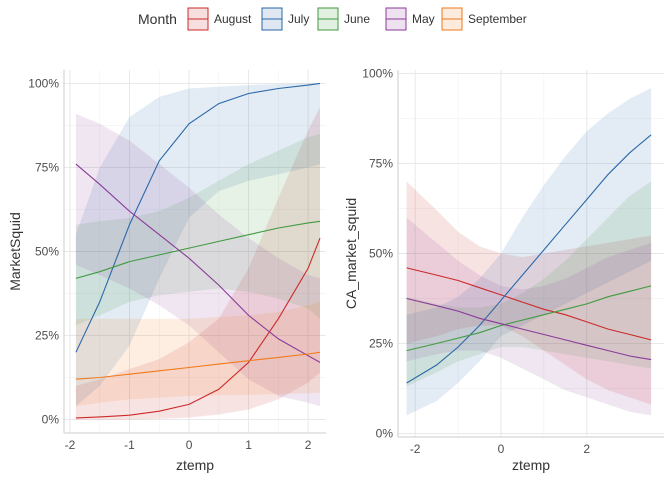 Image resolution: width=672 pixels, height=480 pixels. I want to click on y-axis-title: MarketSquid, so click(15, 251).